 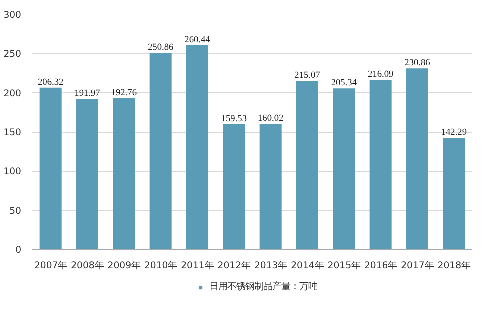 What do you see at coordinates (271, 266) in the screenshot?
I see `x-tick-label: 2013年` at bounding box center [271, 266].